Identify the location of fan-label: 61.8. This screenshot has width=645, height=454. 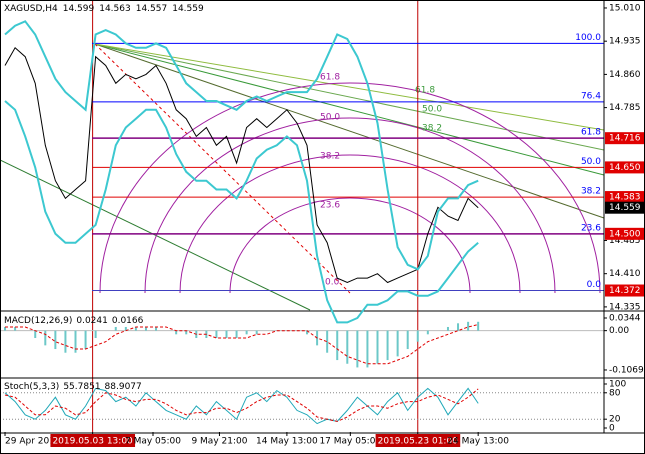
(425, 91).